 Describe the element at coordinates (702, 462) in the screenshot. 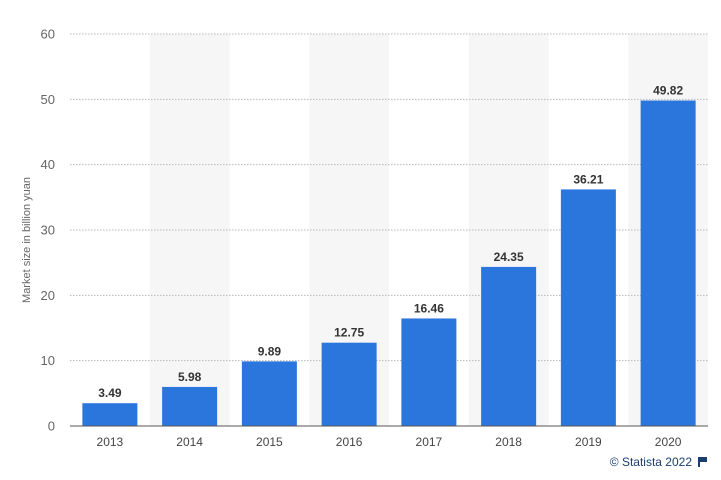

I see `flag-icon` at that location.